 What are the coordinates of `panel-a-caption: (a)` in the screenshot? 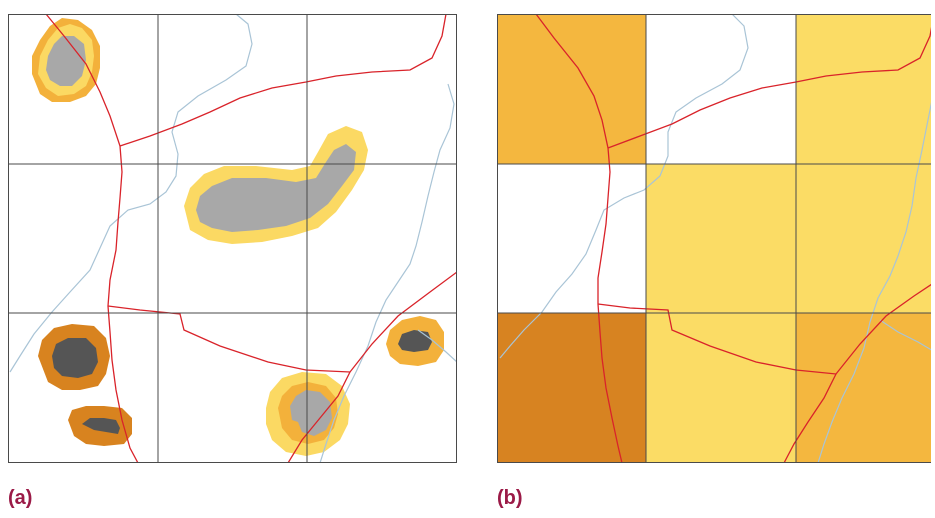 It's located at (20, 498).